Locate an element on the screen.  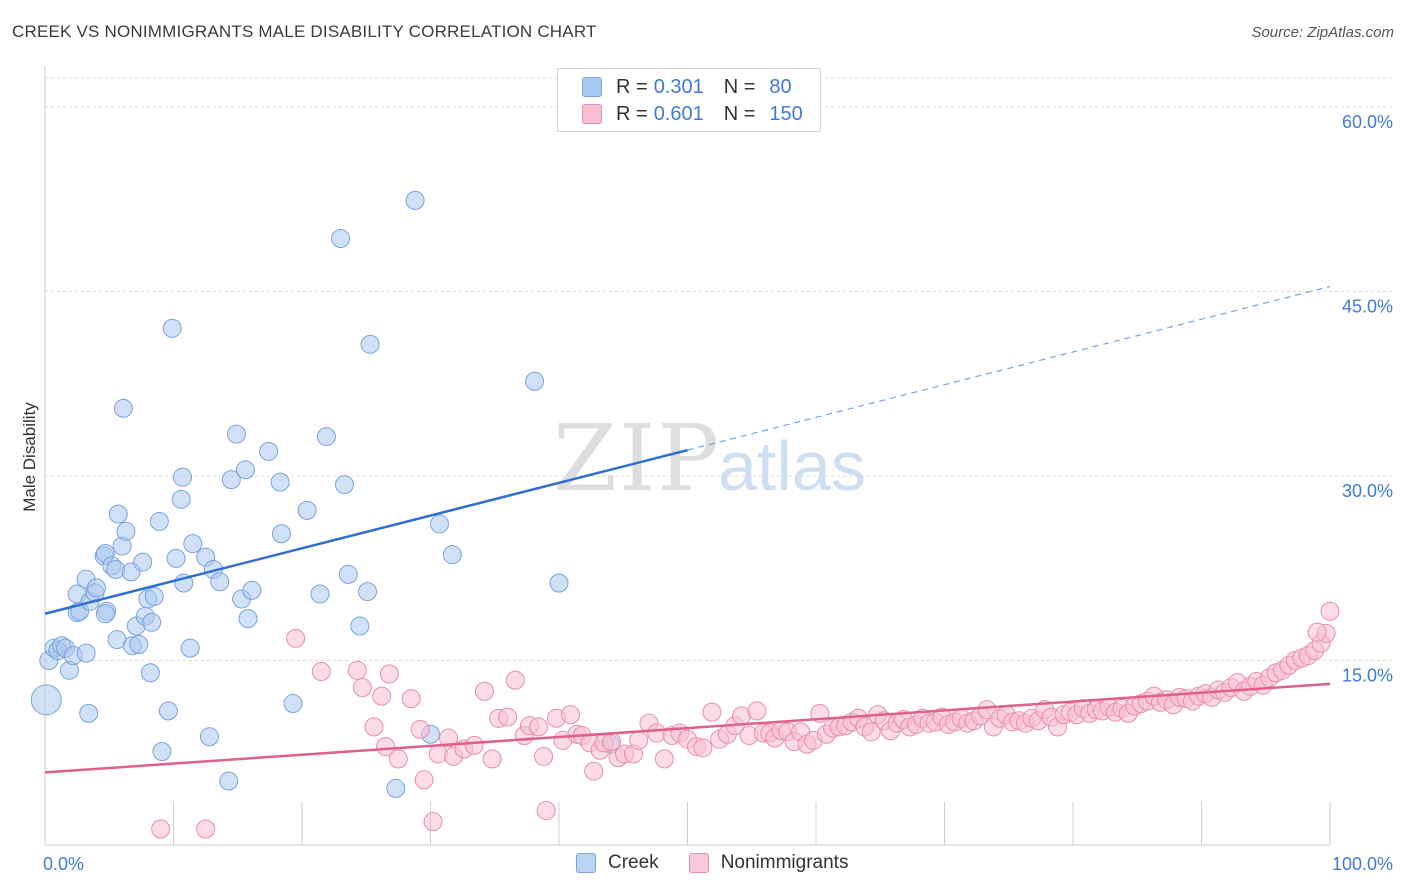
y-tick-label: 60.0% is located at coordinates (1367, 122).